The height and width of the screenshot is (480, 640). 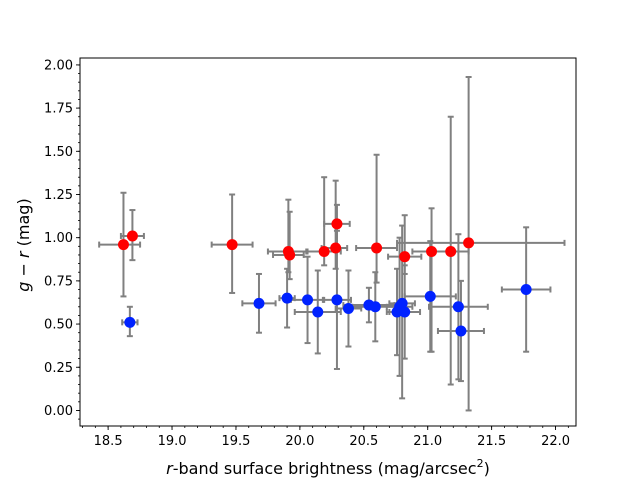 I want to click on x-tick-label: 18.5, so click(x=108, y=441).